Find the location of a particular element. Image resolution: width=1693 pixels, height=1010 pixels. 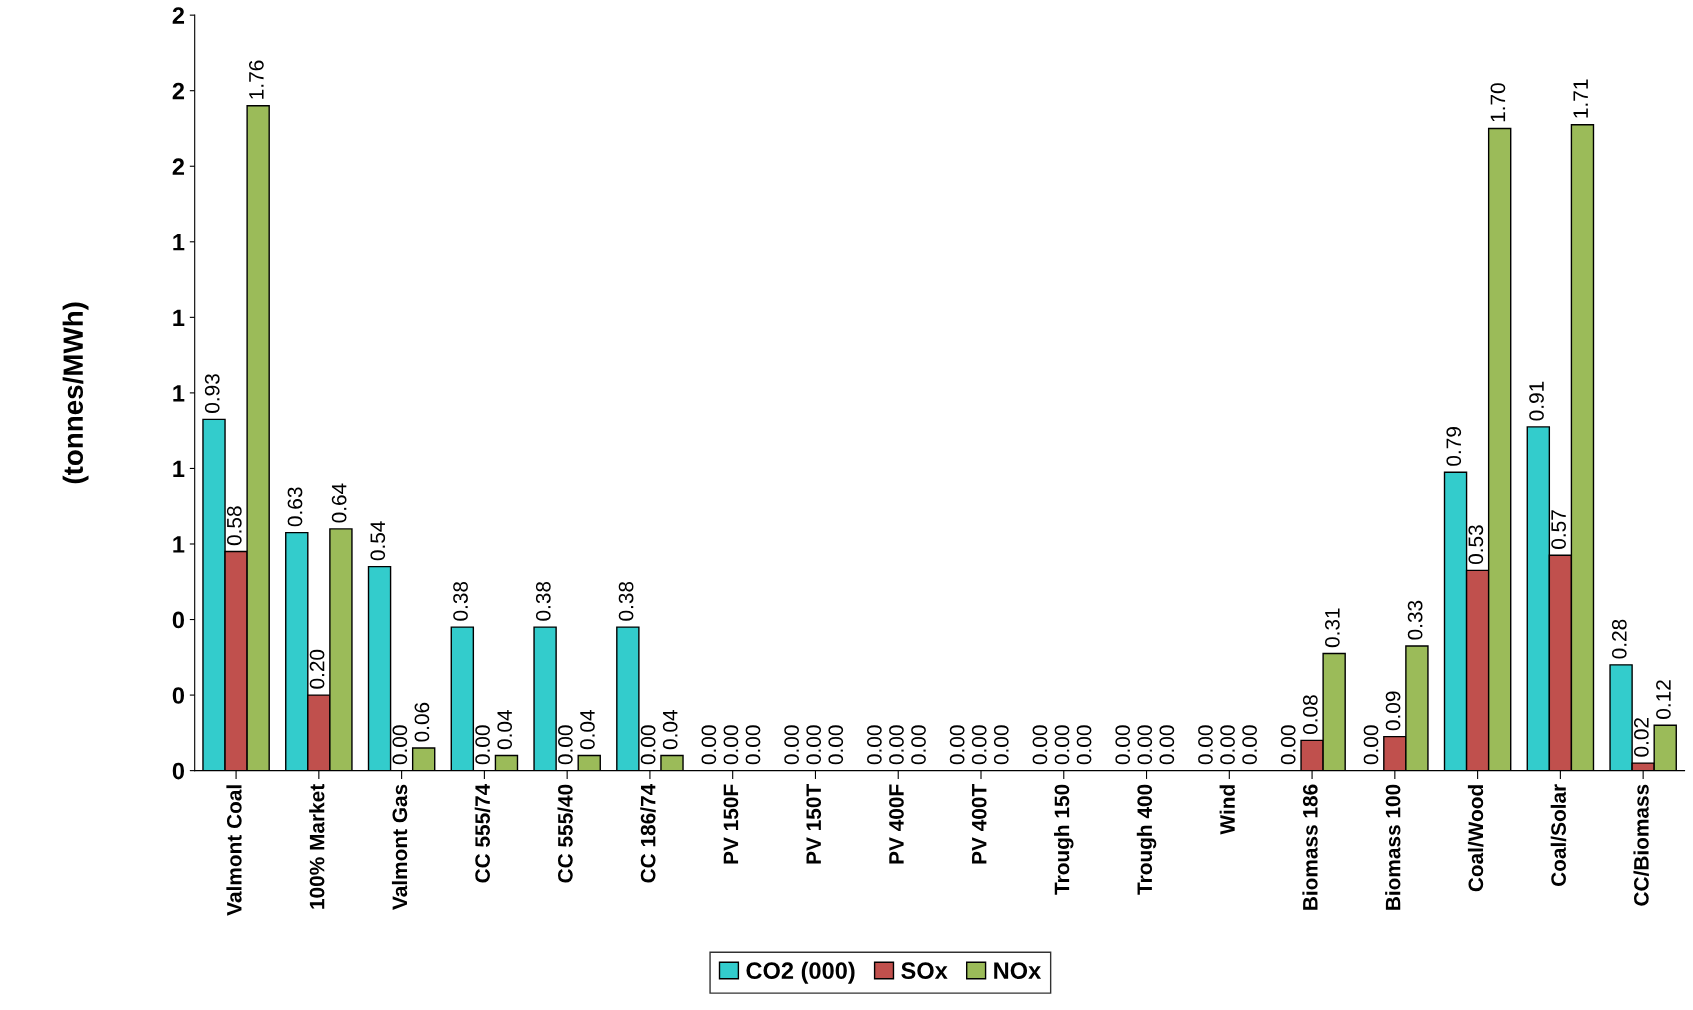

data-label: 1.71 is located at coordinates (1580, 98).